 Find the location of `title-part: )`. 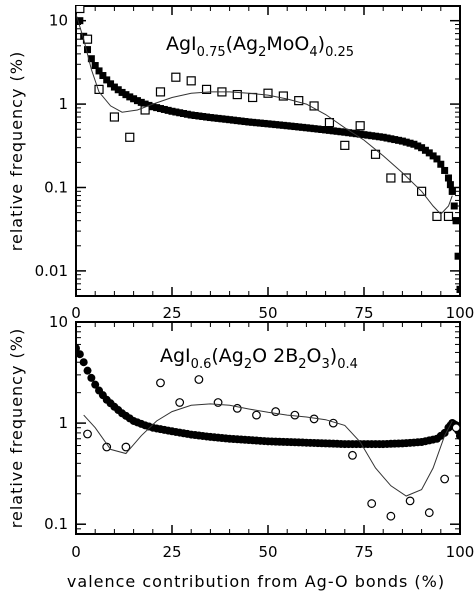

title-part: ) is located at coordinates (321, 44).